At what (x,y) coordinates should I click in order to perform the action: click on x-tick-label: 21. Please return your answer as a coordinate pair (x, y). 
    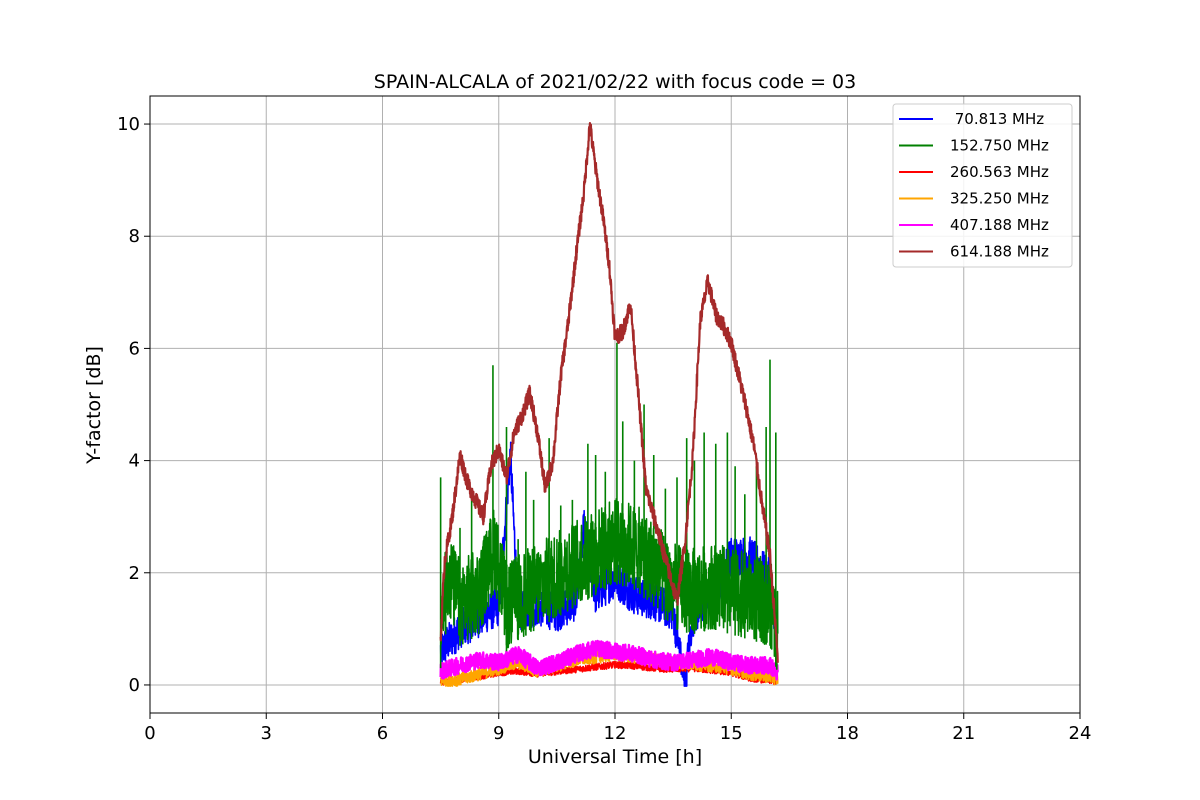
    Looking at the image, I should click on (963, 733).